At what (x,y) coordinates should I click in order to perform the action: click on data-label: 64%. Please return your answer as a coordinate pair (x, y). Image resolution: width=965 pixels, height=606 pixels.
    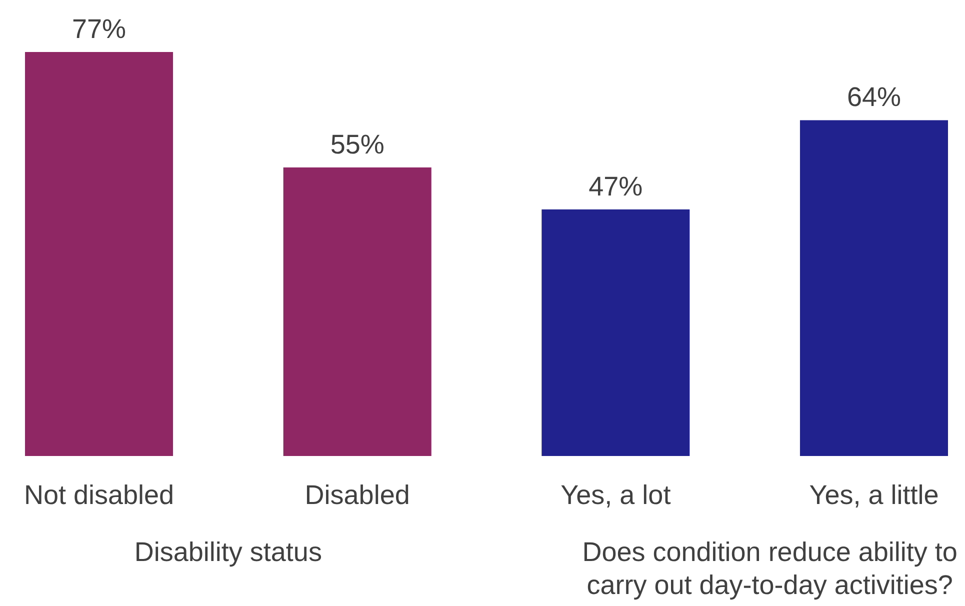
    Looking at the image, I should click on (874, 97).